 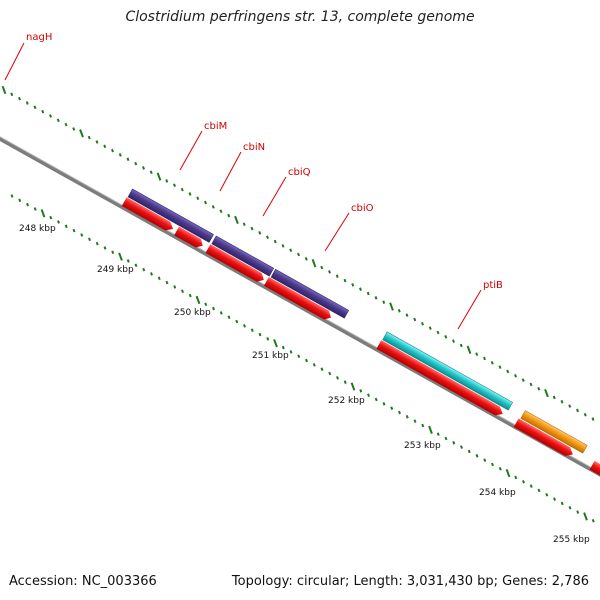 What do you see at coordinates (37, 229) in the screenshot?
I see `scale-label: 248 kbp` at bounding box center [37, 229].